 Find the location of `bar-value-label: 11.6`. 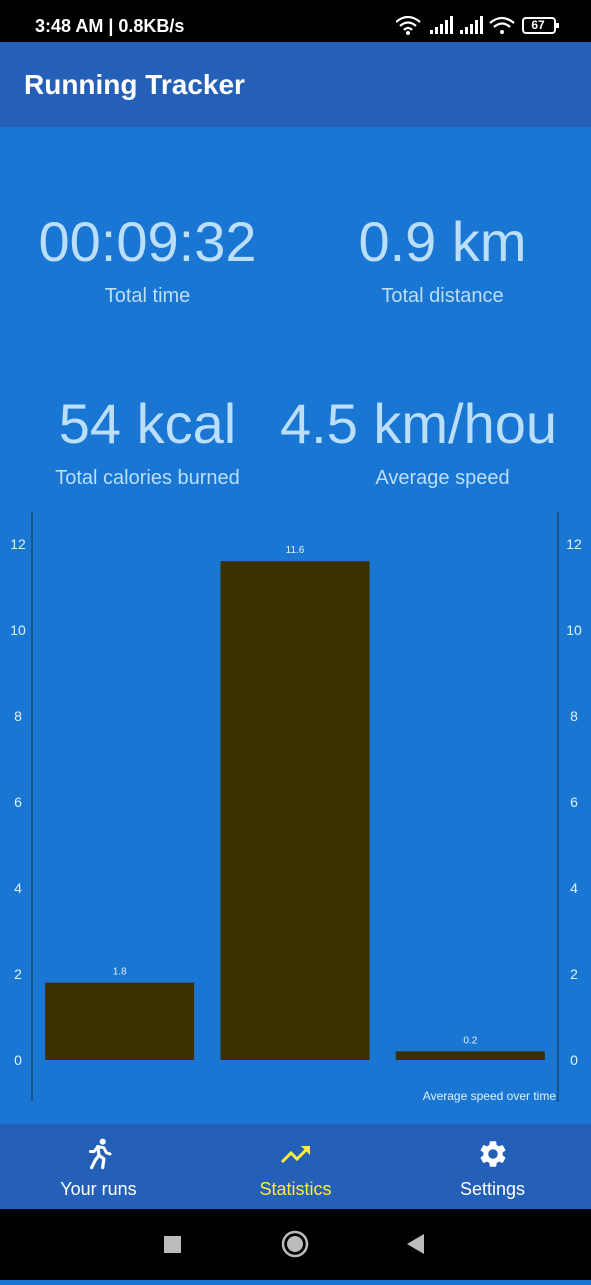

bar-value-label: 11.6 is located at coordinates (295, 550).